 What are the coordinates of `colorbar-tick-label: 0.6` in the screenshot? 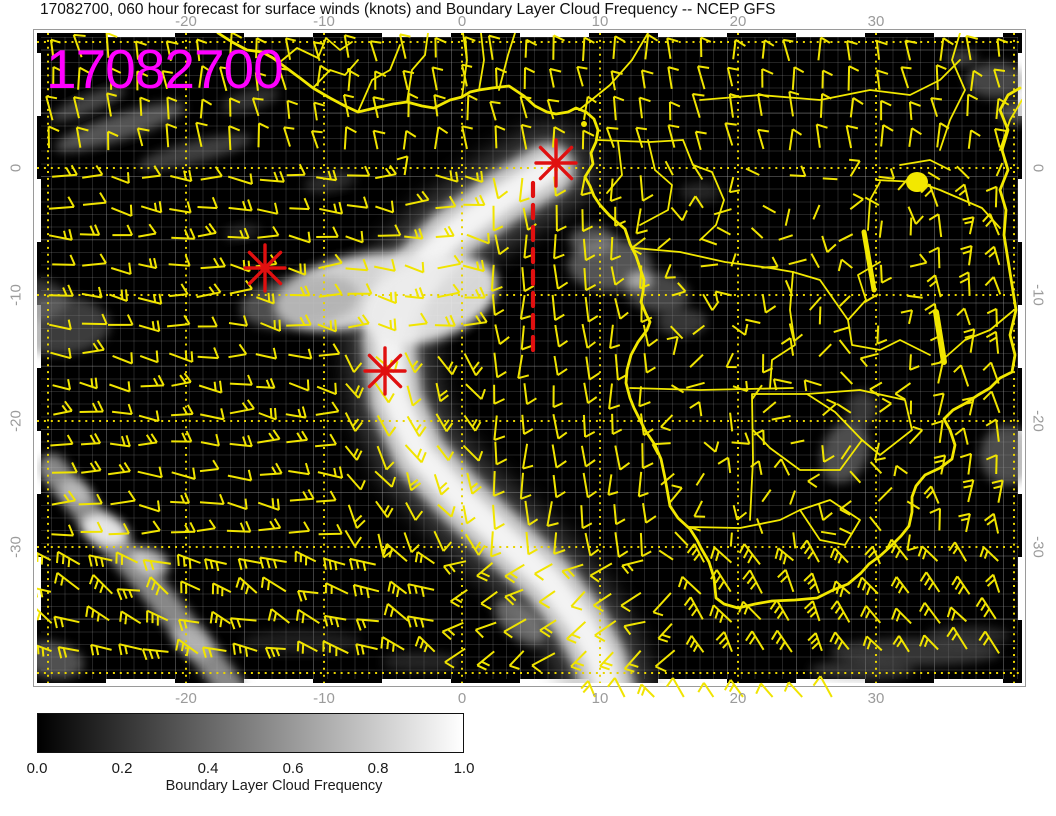 It's located at (293, 768).